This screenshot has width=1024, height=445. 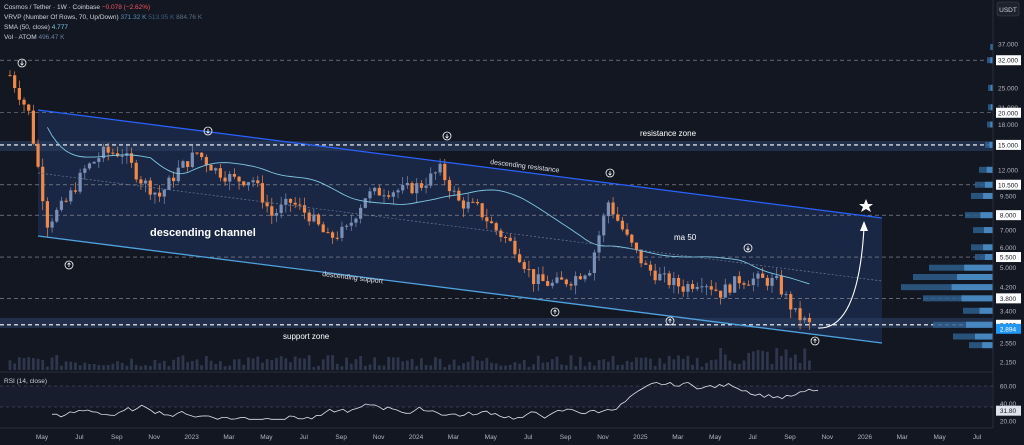 What do you see at coordinates (306, 336) in the screenshot?
I see `label-support-zone: support zone` at bounding box center [306, 336].